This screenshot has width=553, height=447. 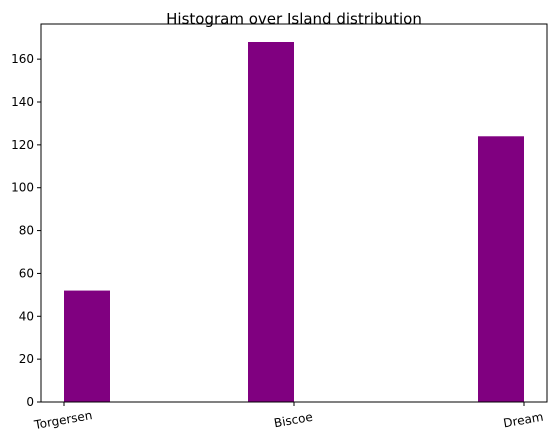 What do you see at coordinates (26, 273) in the screenshot?
I see `y-tick-label: 60` at bounding box center [26, 273].